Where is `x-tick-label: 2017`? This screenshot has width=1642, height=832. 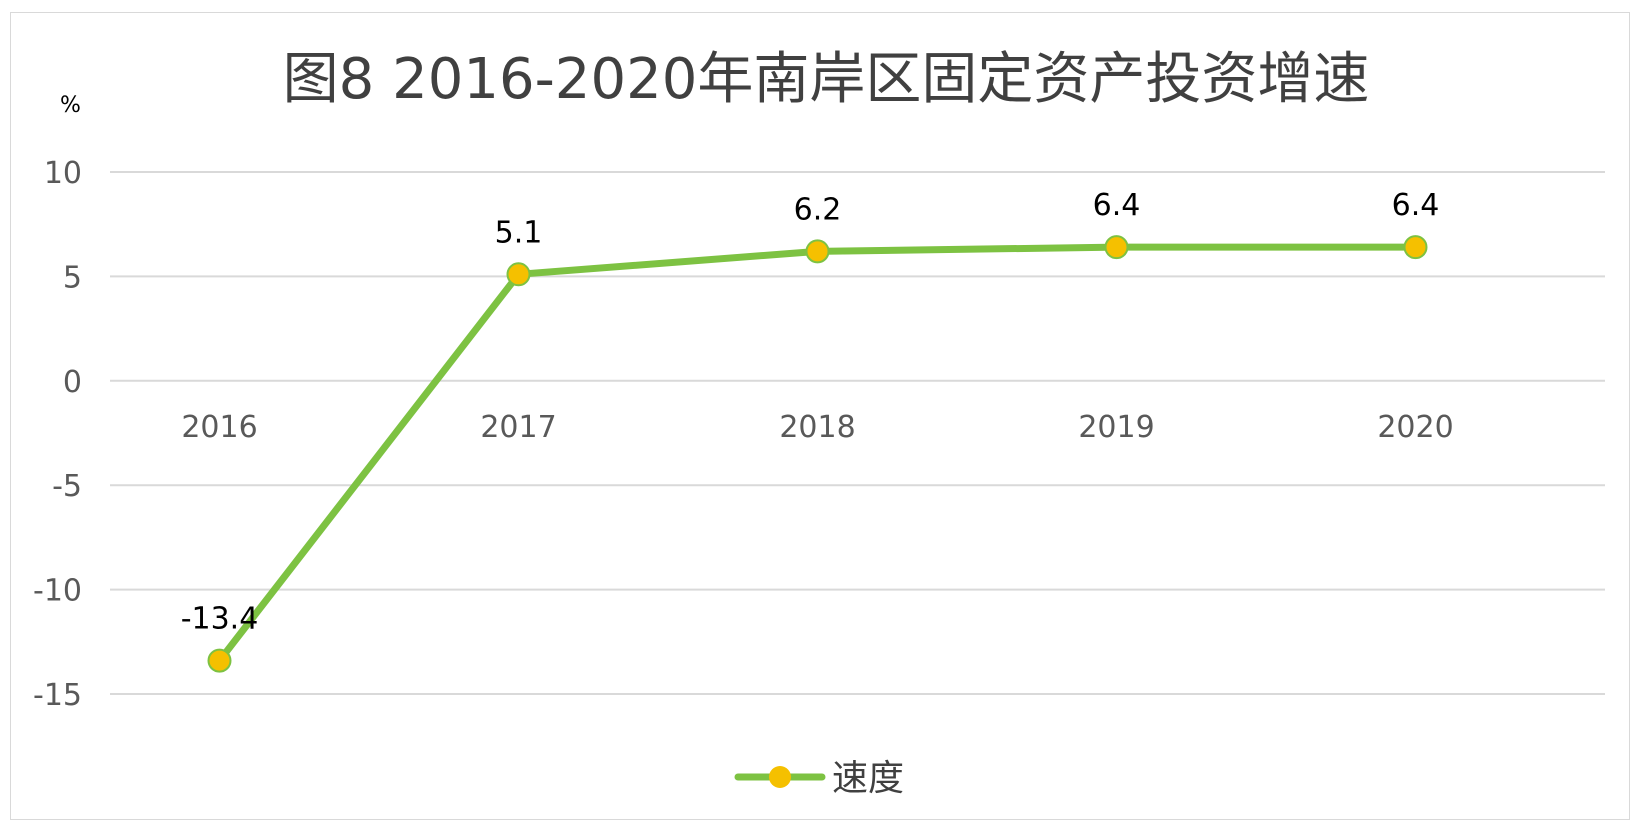 x-tick-label: 2017 is located at coordinates (518, 427).